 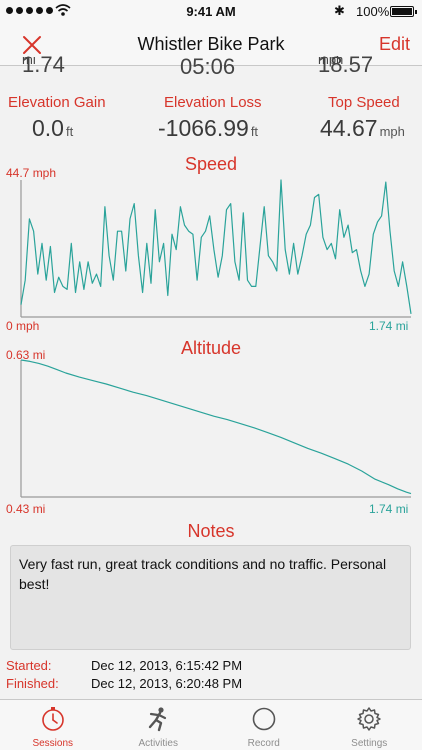 What do you see at coordinates (369, 743) in the screenshot?
I see `tab-settings-label: Settings` at bounding box center [369, 743].